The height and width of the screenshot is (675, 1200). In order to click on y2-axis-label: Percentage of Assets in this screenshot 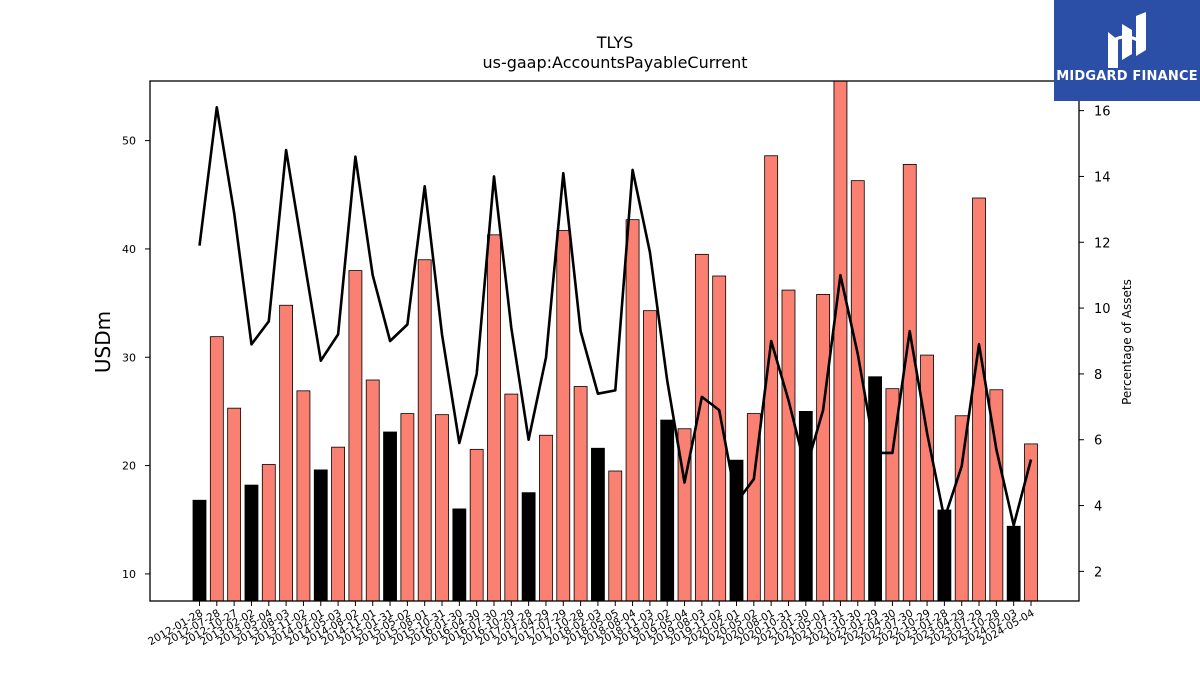, I will do `click(1127, 342)`.